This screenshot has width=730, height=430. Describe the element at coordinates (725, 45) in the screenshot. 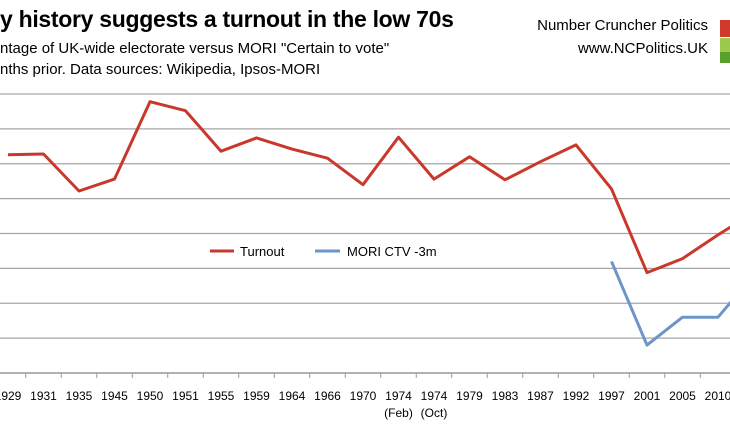

I see `logo-block-lightgreen` at that location.